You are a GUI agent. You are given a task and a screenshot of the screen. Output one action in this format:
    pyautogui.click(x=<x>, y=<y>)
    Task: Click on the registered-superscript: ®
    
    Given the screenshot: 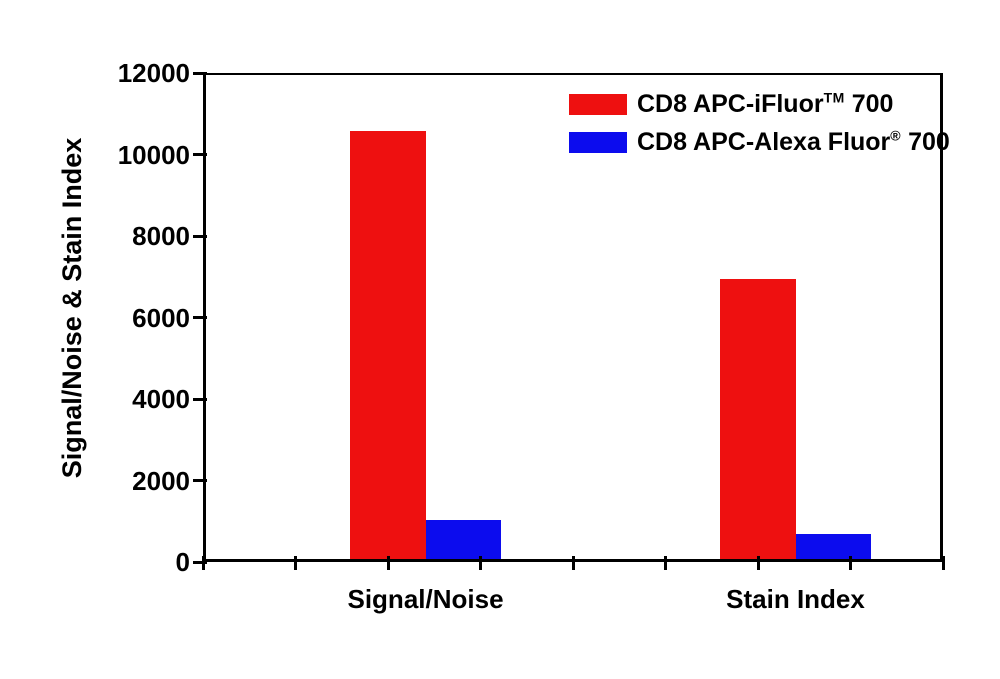 What is the action you would take?
    pyautogui.click(x=896, y=135)
    